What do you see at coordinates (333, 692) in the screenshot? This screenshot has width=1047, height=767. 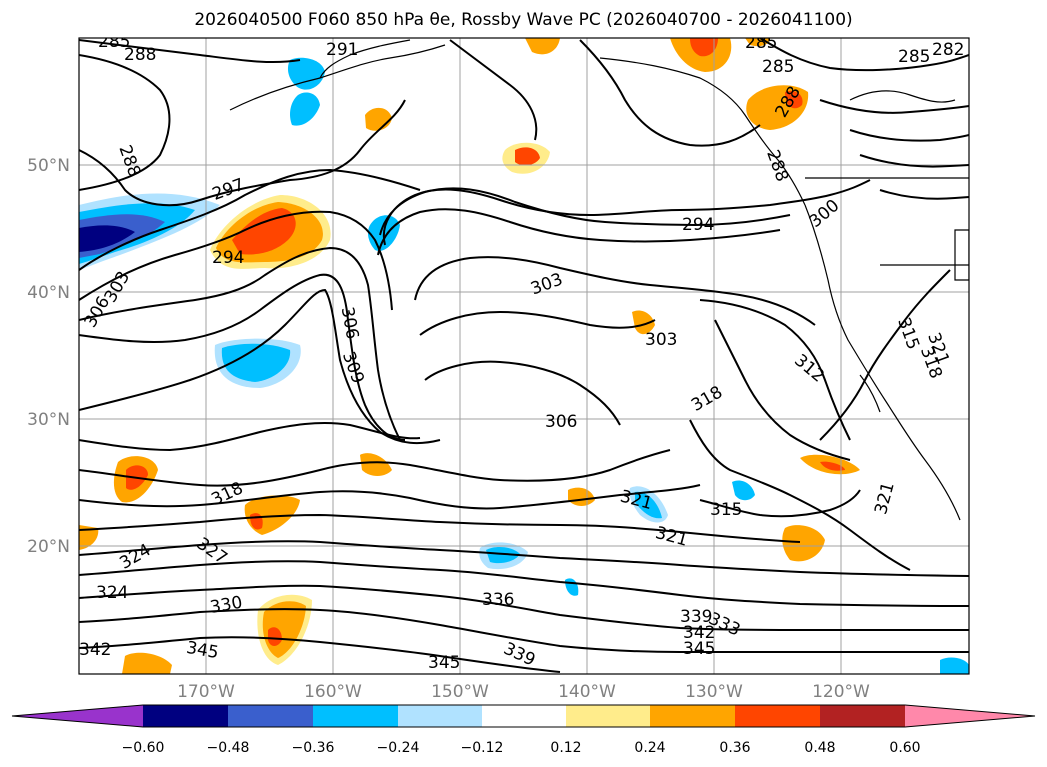 I see `longitude-label: 160°W` at bounding box center [333, 692].